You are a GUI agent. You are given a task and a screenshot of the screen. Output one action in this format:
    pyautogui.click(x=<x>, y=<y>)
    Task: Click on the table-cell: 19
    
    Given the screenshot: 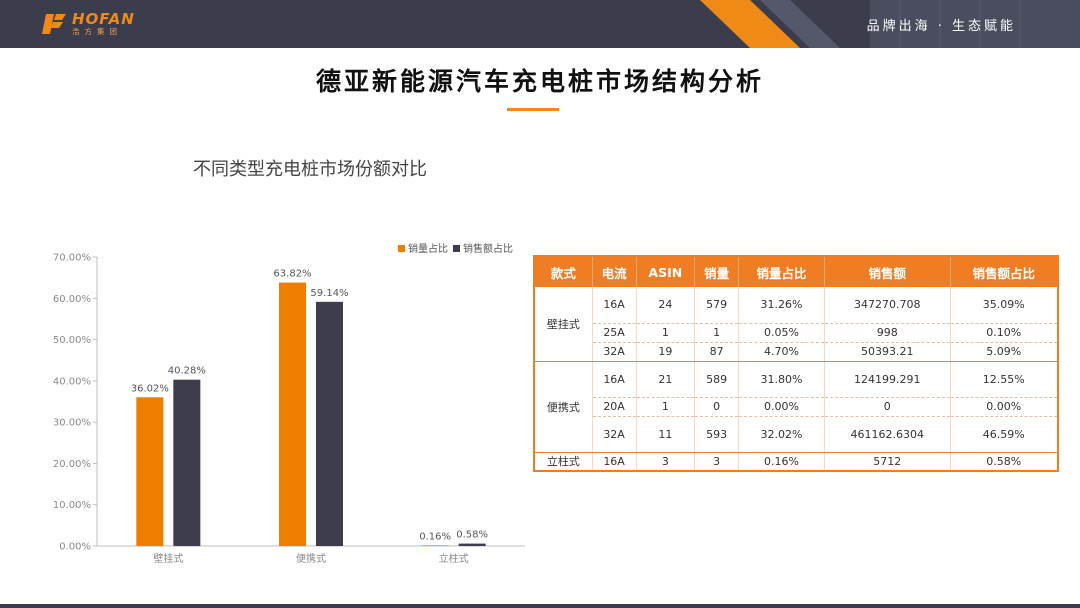 What is the action you would take?
    pyautogui.click(x=665, y=352)
    